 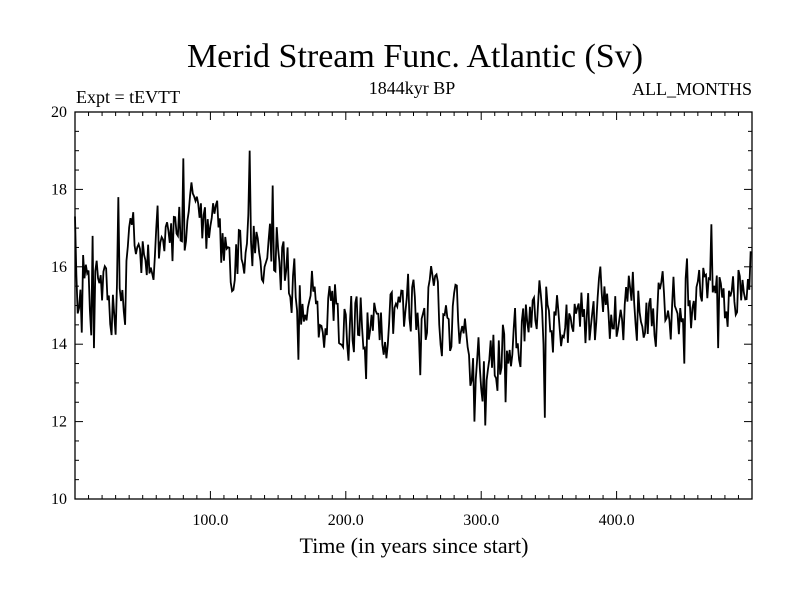 What do you see at coordinates (414, 545) in the screenshot?
I see `x-axis-label: Time (in years since start)` at bounding box center [414, 545].